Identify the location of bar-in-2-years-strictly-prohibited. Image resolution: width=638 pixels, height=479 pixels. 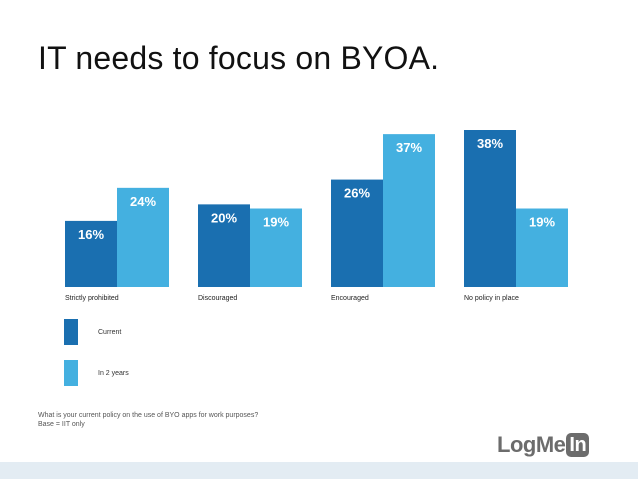
(143, 237).